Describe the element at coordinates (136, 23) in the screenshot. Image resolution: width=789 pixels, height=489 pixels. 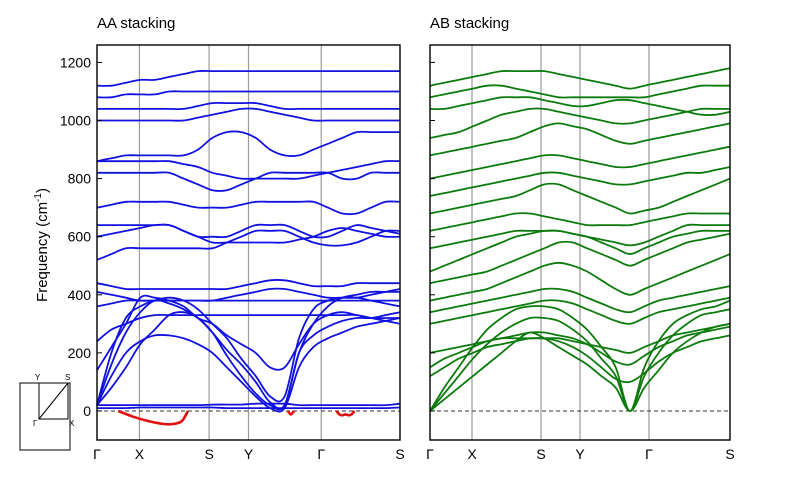
I see `panel-aa-title: AA stacking` at that location.